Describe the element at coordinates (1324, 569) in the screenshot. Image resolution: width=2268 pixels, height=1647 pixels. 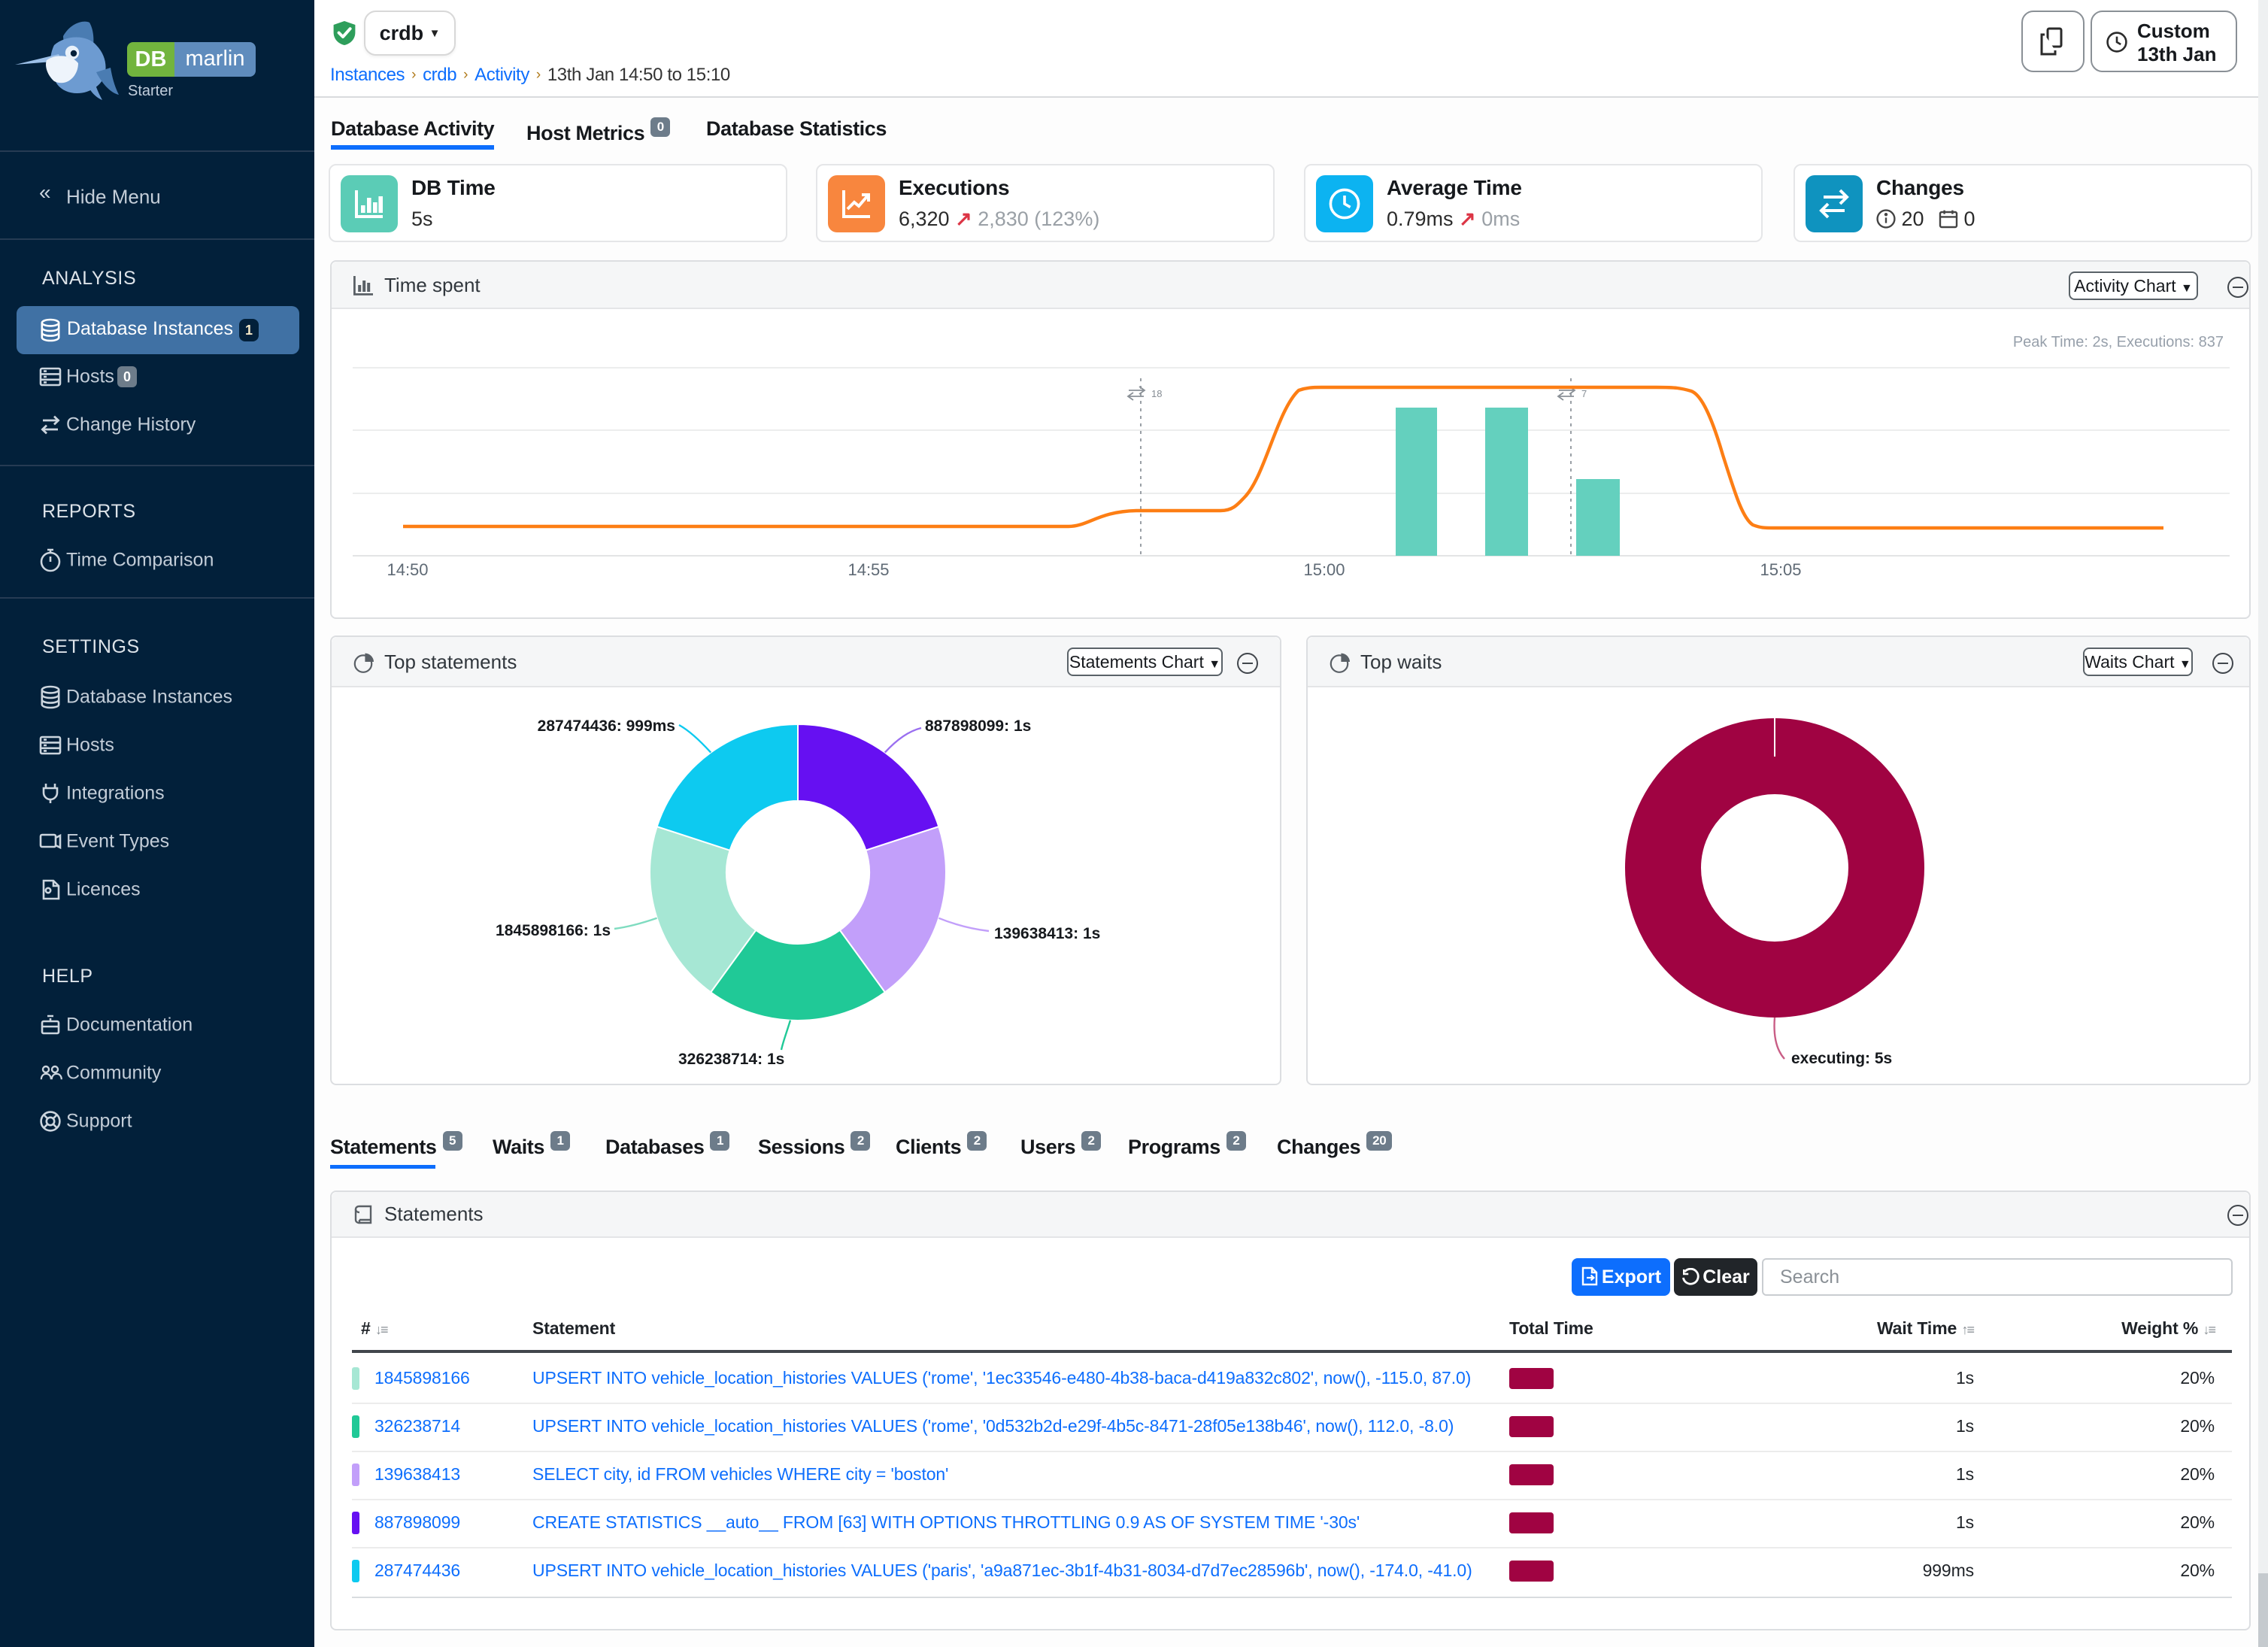
I see `svg-text: 15:00` at that location.